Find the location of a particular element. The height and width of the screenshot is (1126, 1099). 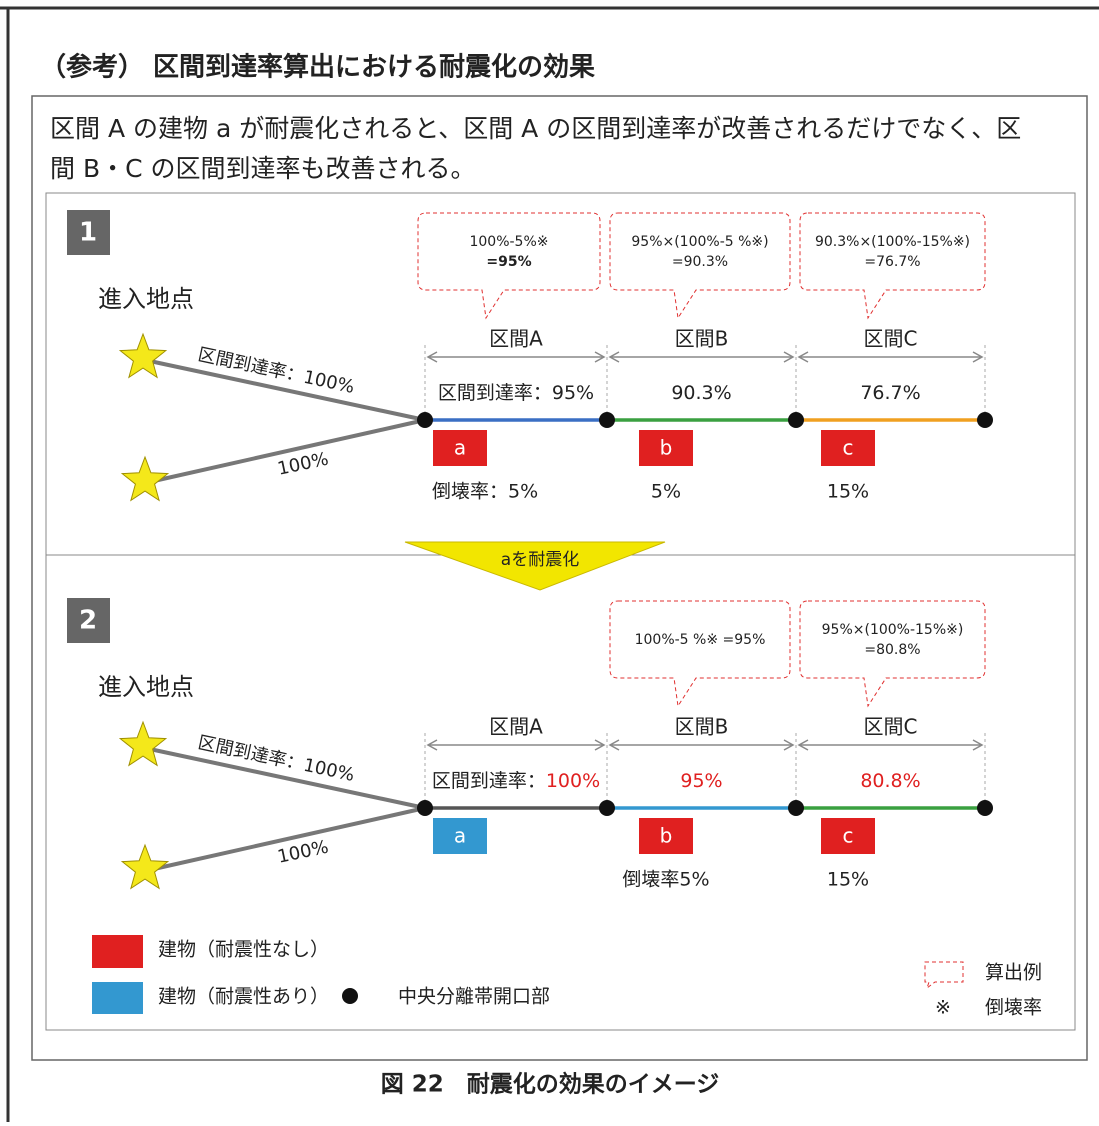

callout-text: 90.3%×(100%-15%※) is located at coordinates (892, 242).